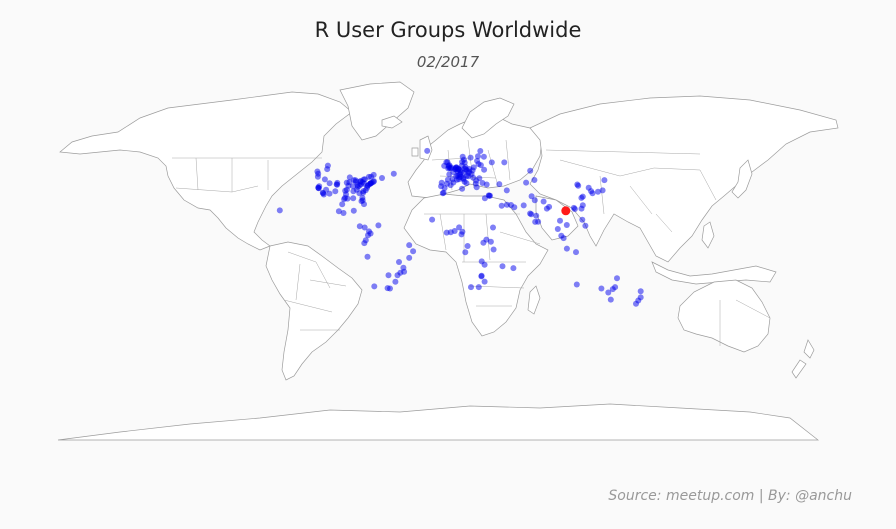 The height and width of the screenshot is (529, 896). I want to click on land-north-america, so click(206, 171).